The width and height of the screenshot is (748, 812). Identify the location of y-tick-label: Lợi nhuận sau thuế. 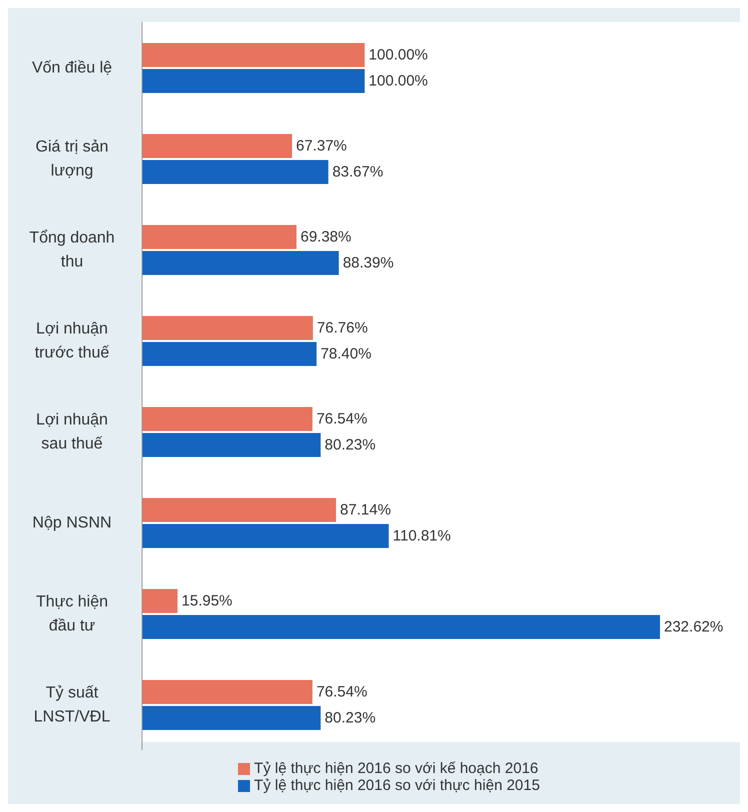
(72, 431).